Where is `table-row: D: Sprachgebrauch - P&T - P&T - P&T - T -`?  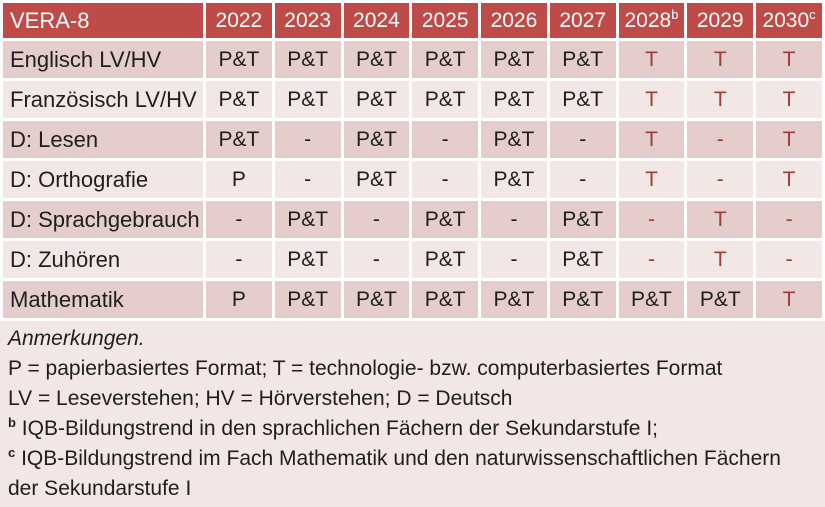
table-row: D: Sprachgebrauch - P&T - P&T - P&T - T - is located at coordinates (412, 219).